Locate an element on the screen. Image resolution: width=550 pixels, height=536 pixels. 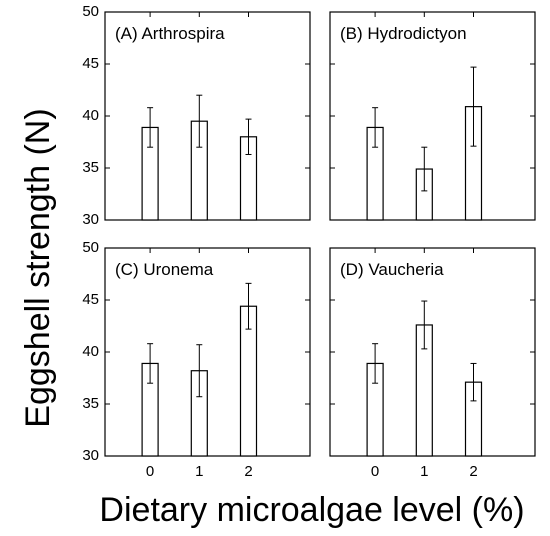
panel-1: (B) Hydrodictyon is located at coordinates (432, 116).